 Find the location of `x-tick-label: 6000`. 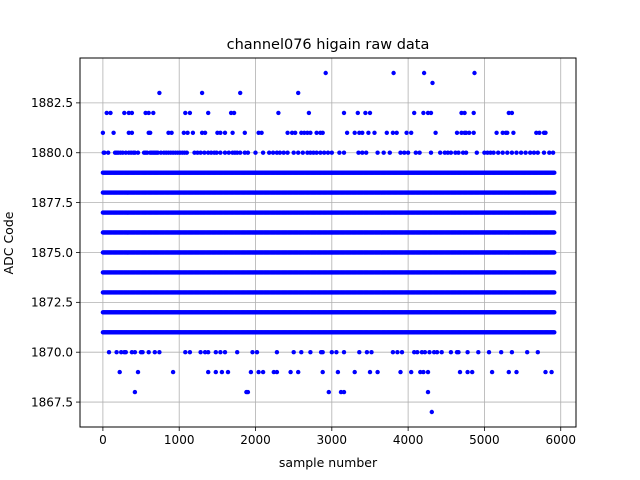

x-tick-label: 6000 is located at coordinates (560, 440).